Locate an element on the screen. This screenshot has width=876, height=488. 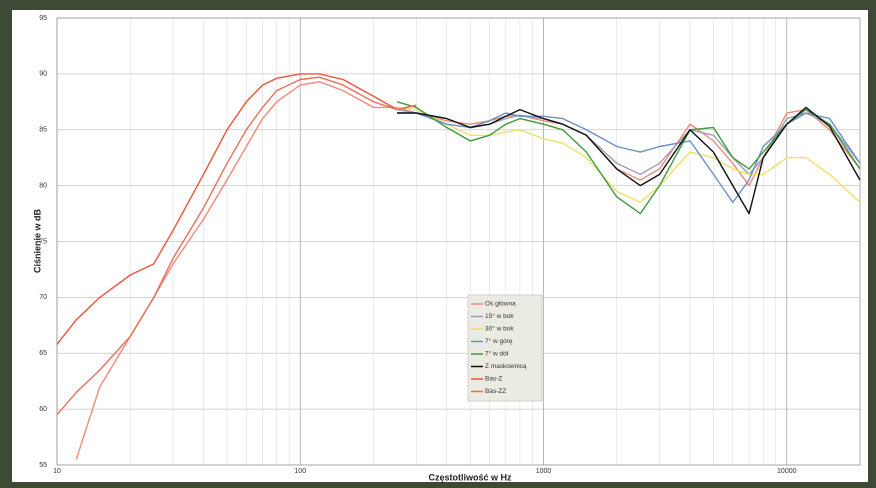
y-tick-label: 90 is located at coordinates (43, 74).